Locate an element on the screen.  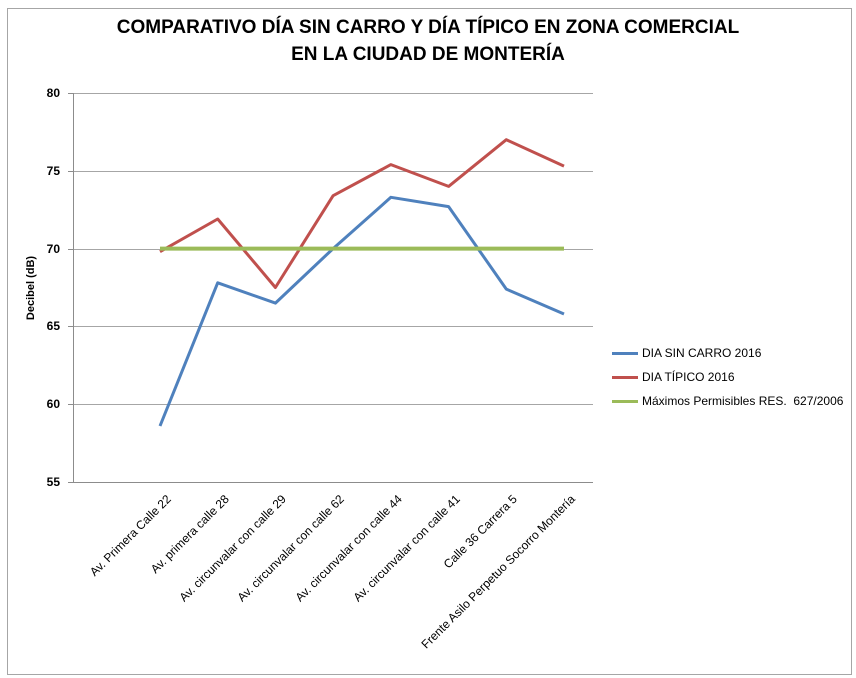
y-tick-label: 70 is located at coordinates (53, 248).